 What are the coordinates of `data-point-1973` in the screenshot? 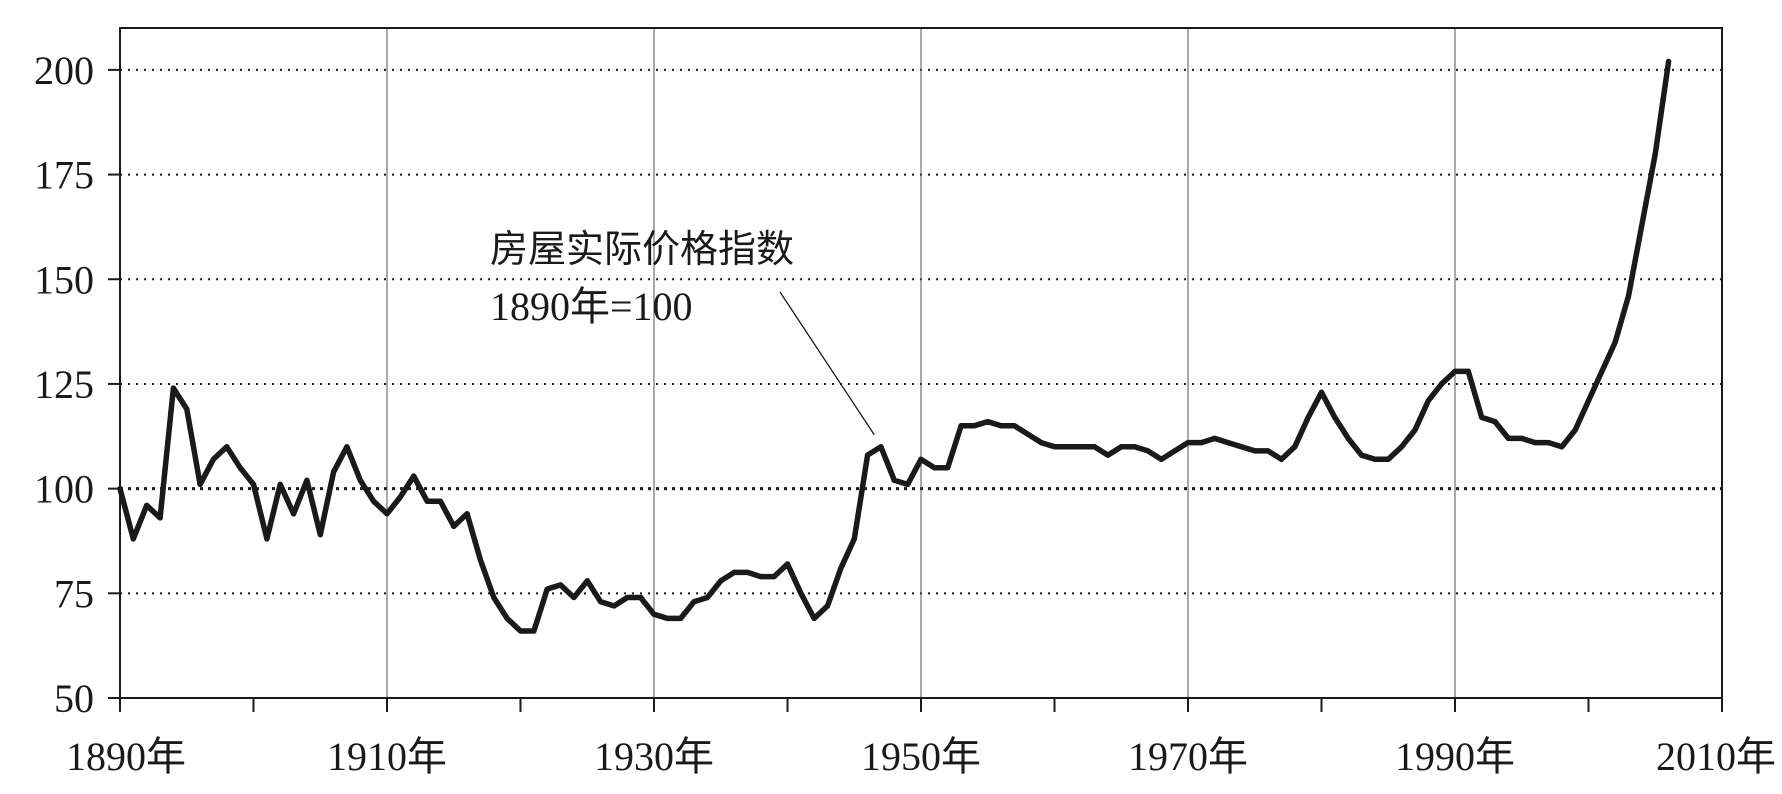 It's located at (1228, 443).